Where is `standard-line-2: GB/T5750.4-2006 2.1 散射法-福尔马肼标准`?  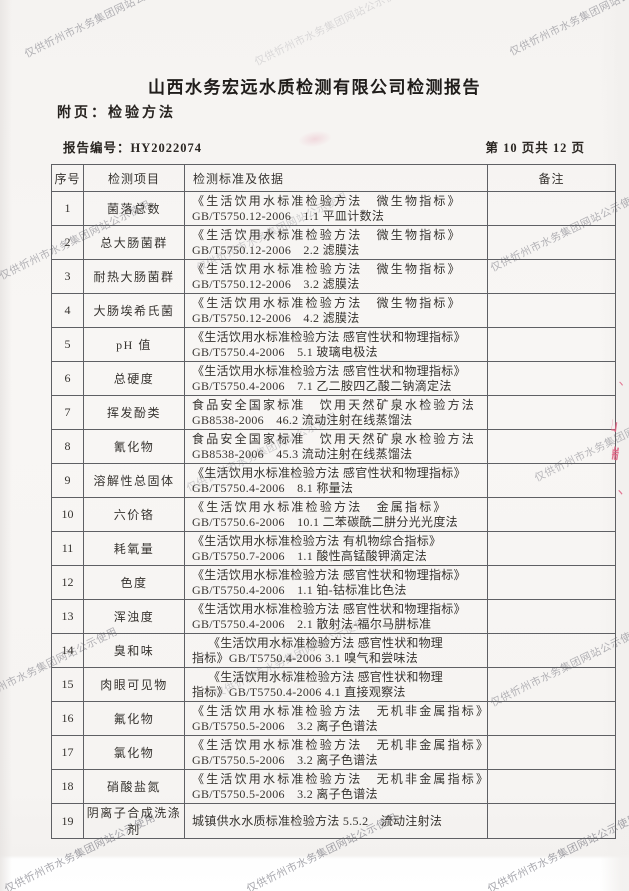
standard-line-2: GB/T5750.4-2006 2.1 散射法-福尔马肼标准 is located at coordinates (312, 623).